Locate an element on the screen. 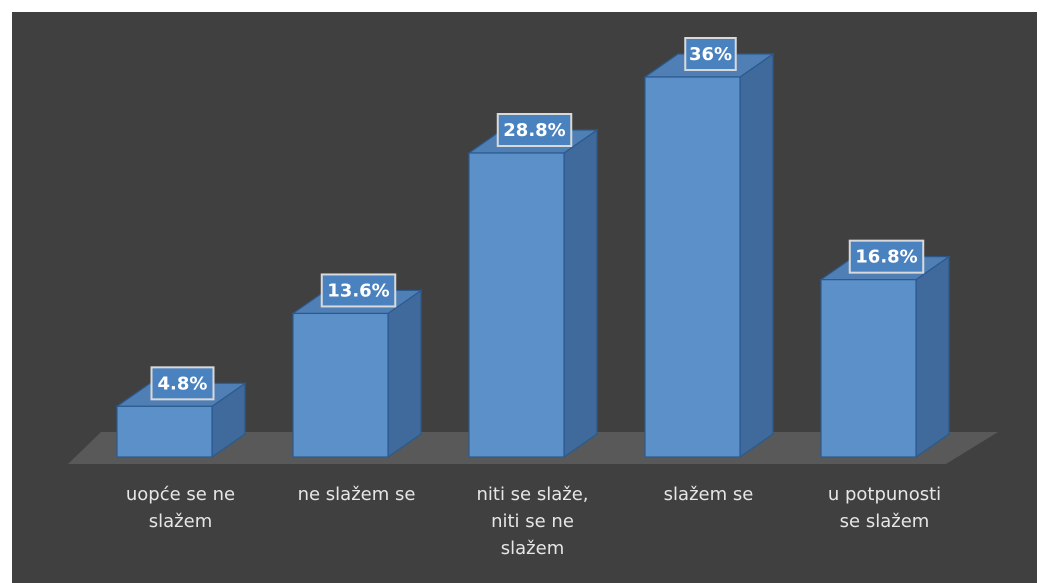 This screenshot has height=583, width=1049. category-label-line: uopće se ne is located at coordinates (180, 494).